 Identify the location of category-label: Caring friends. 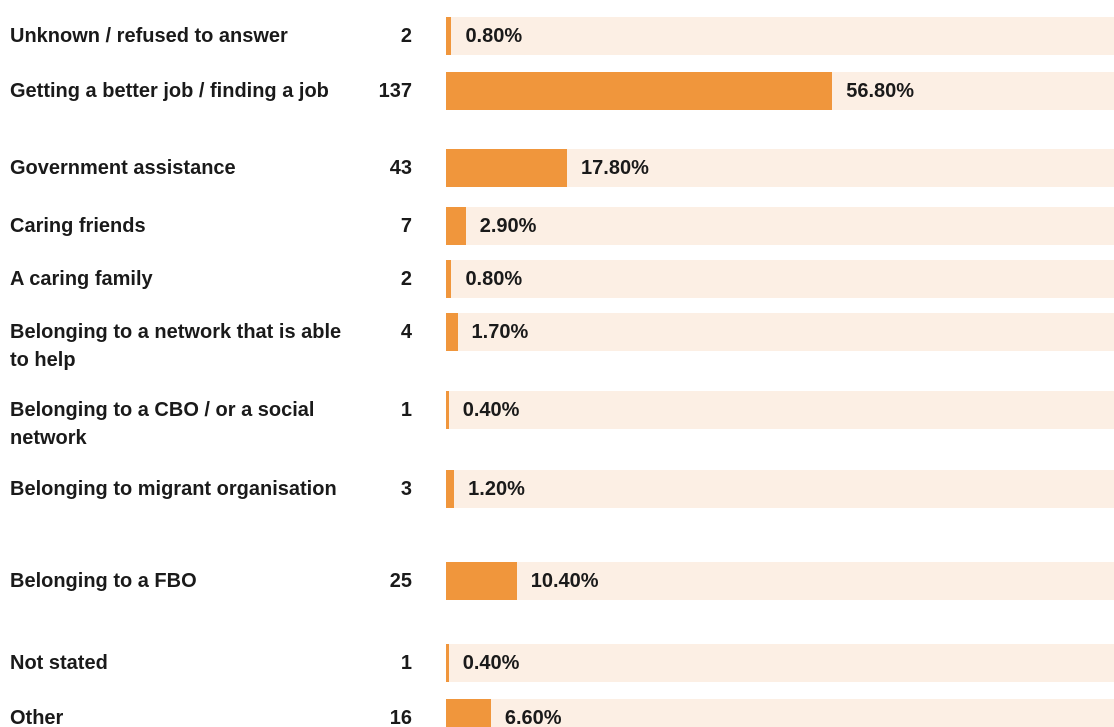
(78, 226).